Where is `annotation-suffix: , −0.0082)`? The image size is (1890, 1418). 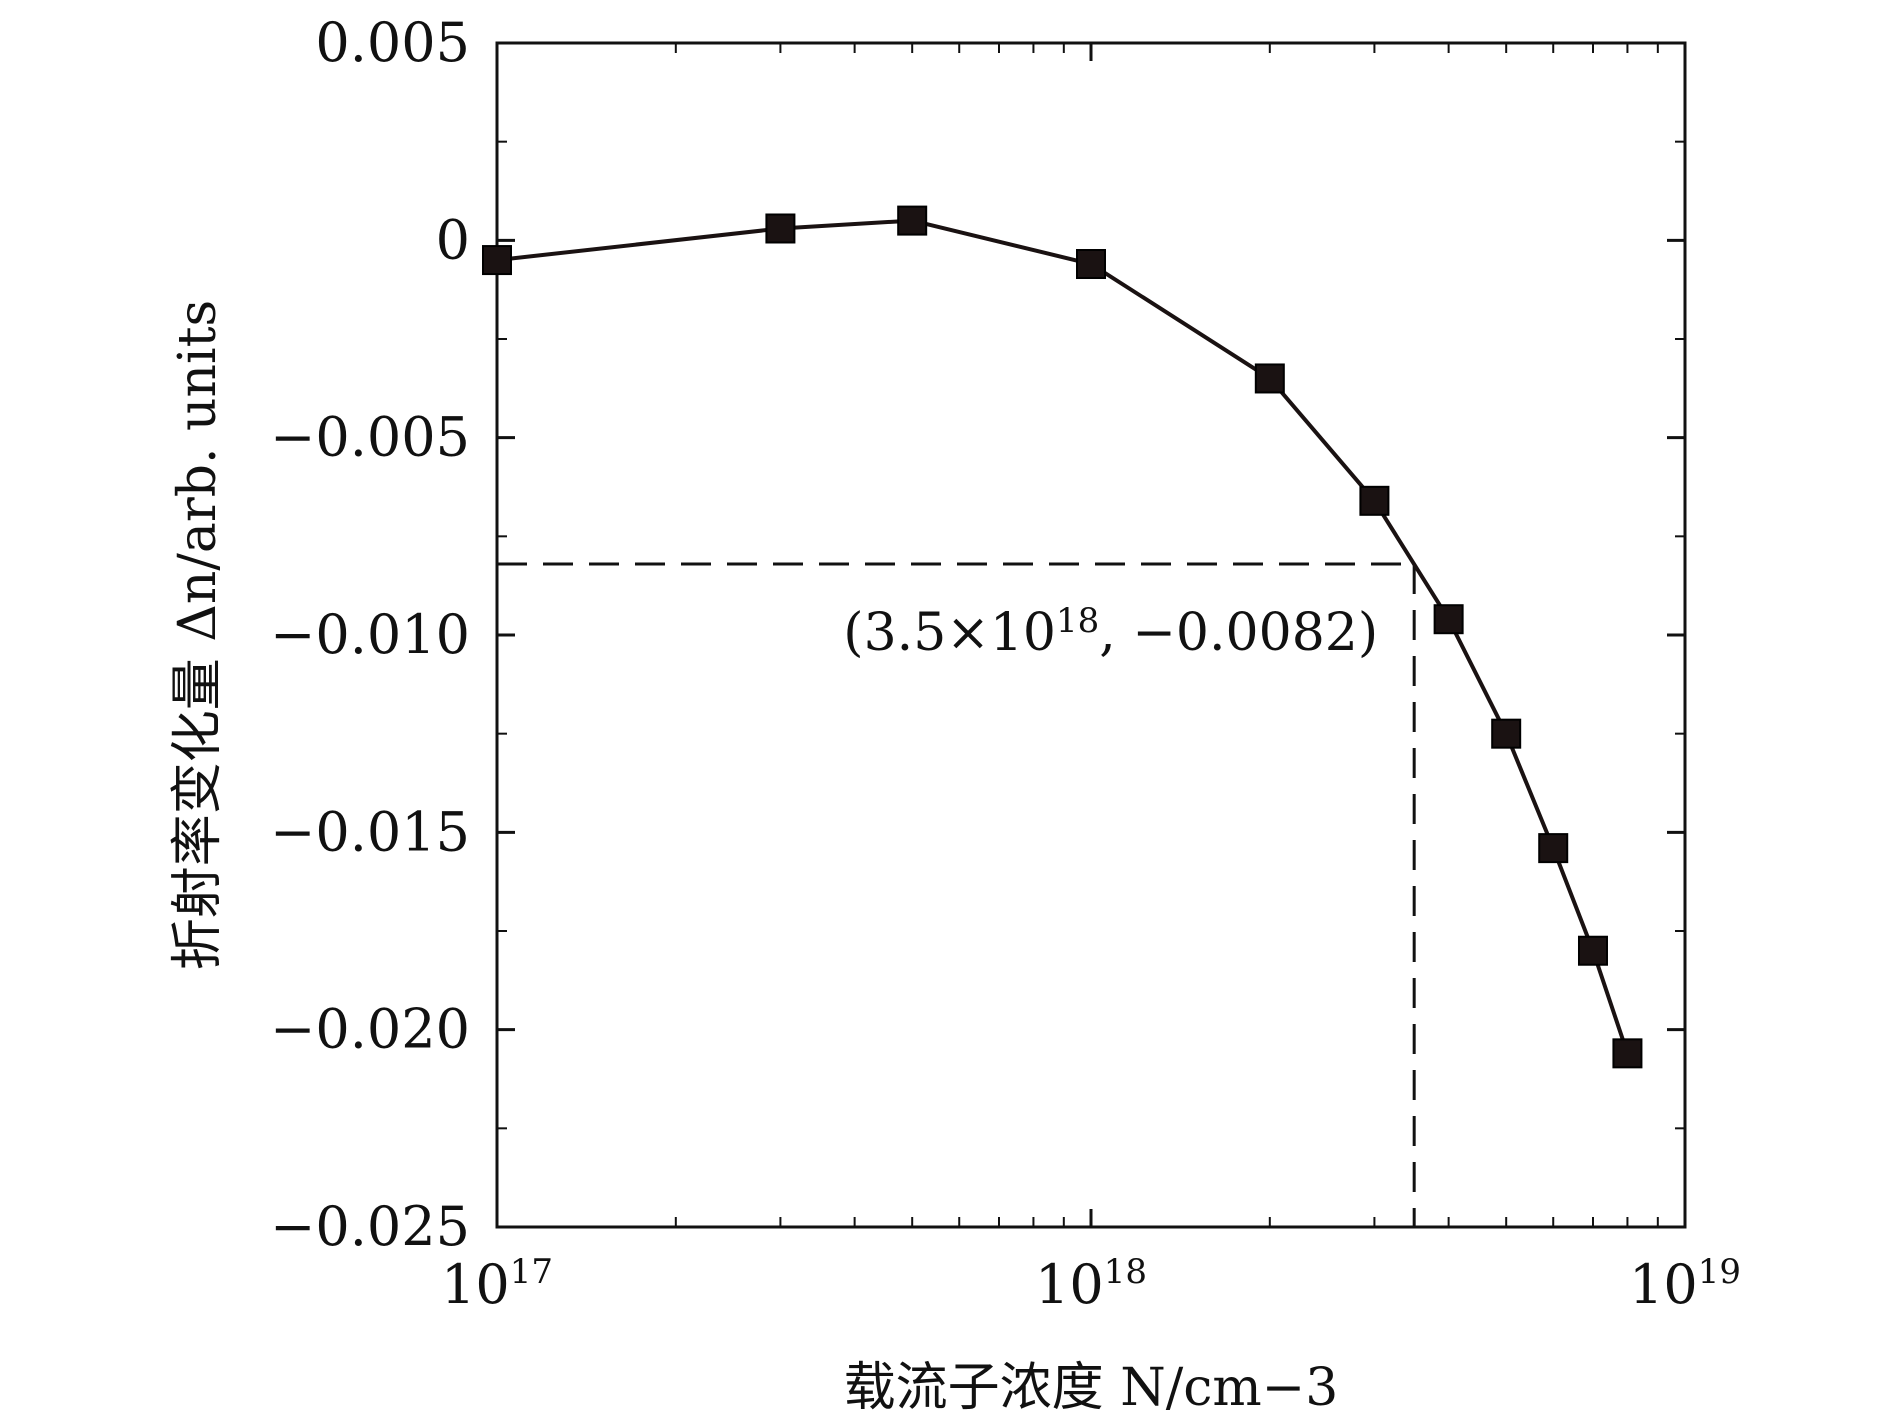
annotation-suffix: , −0.0082) is located at coordinates (1238, 633).